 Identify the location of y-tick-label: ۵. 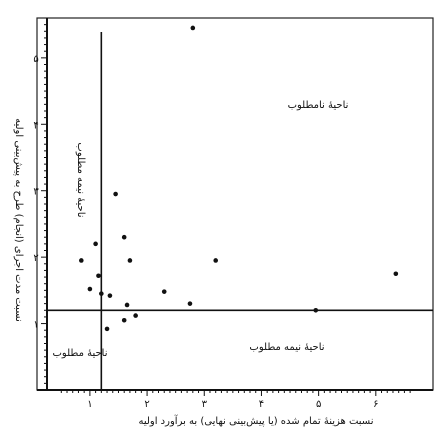
(35, 59).